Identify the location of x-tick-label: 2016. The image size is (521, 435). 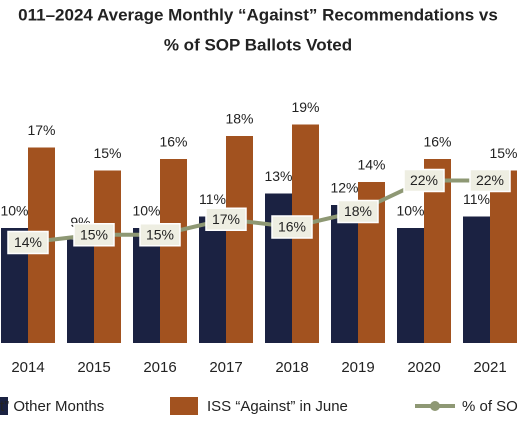
(159, 367).